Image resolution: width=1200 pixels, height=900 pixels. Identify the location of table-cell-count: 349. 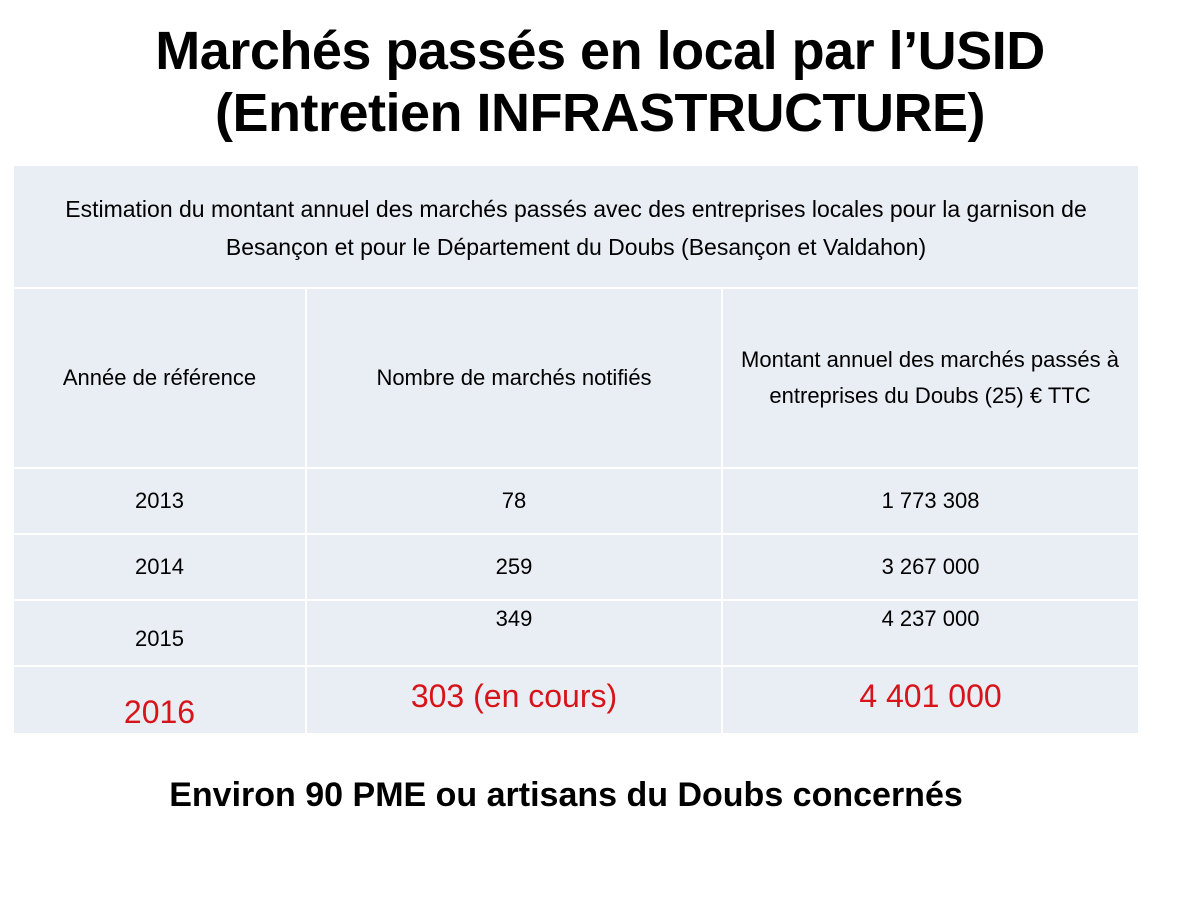
(514, 618).